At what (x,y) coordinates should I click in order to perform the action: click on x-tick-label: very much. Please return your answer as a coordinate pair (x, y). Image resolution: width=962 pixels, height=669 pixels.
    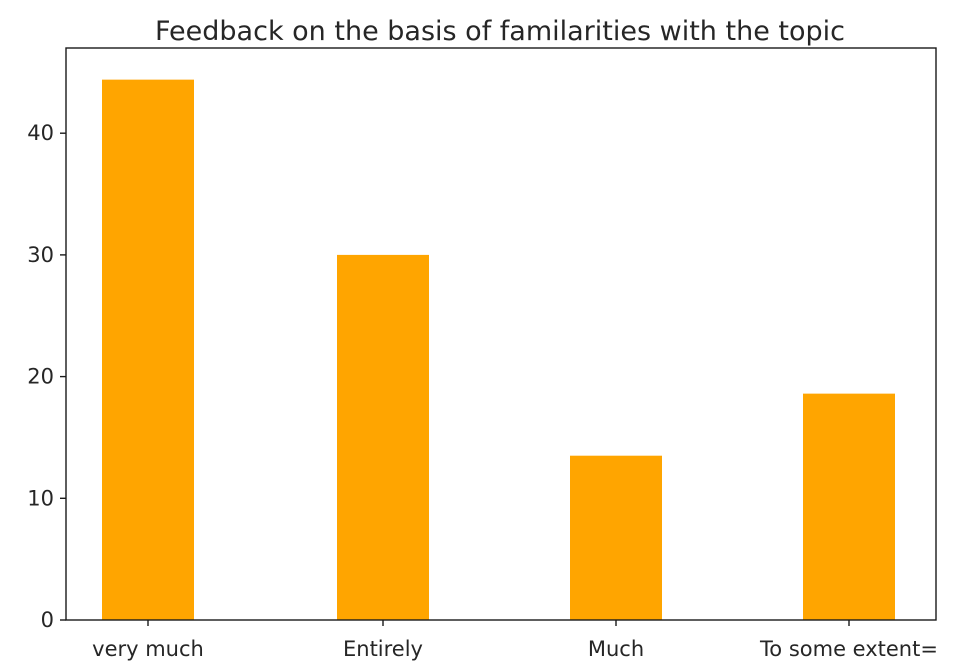
    Looking at the image, I should click on (148, 649).